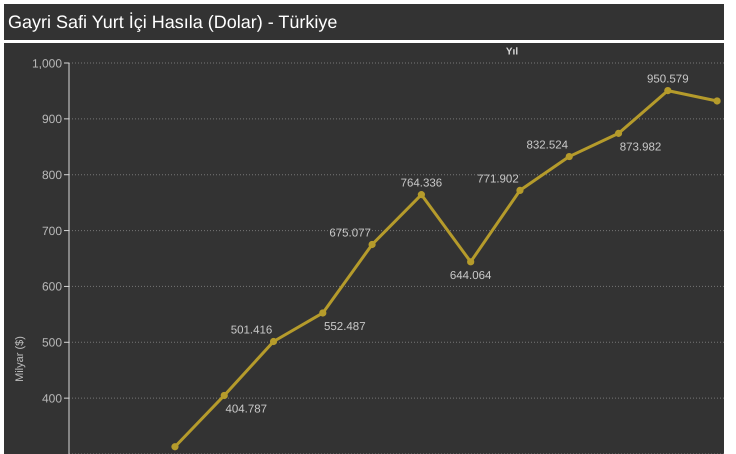  Describe the element at coordinates (512, 52) in the screenshot. I see `x-axis-title: Yıl` at that location.